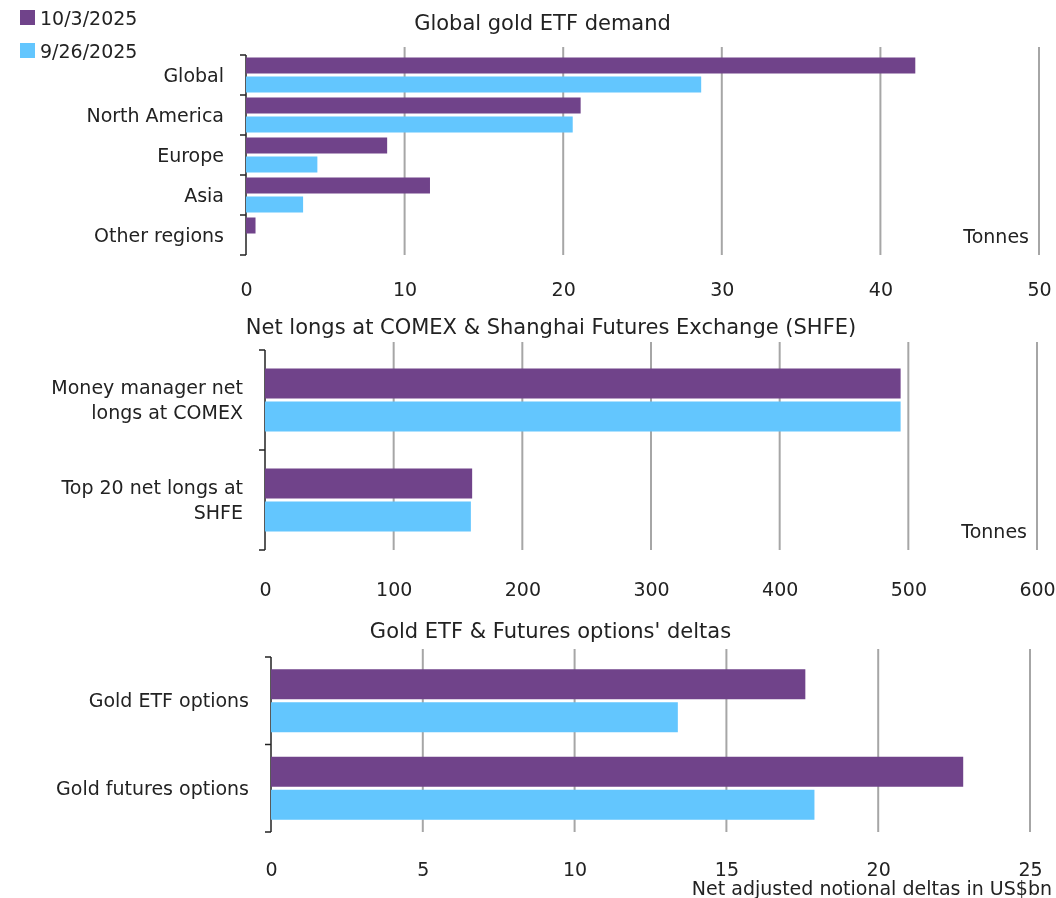 The width and height of the screenshot is (1056, 898). What do you see at coordinates (726, 868) in the screenshot?
I see `x-tick-label: 15` at bounding box center [726, 868].